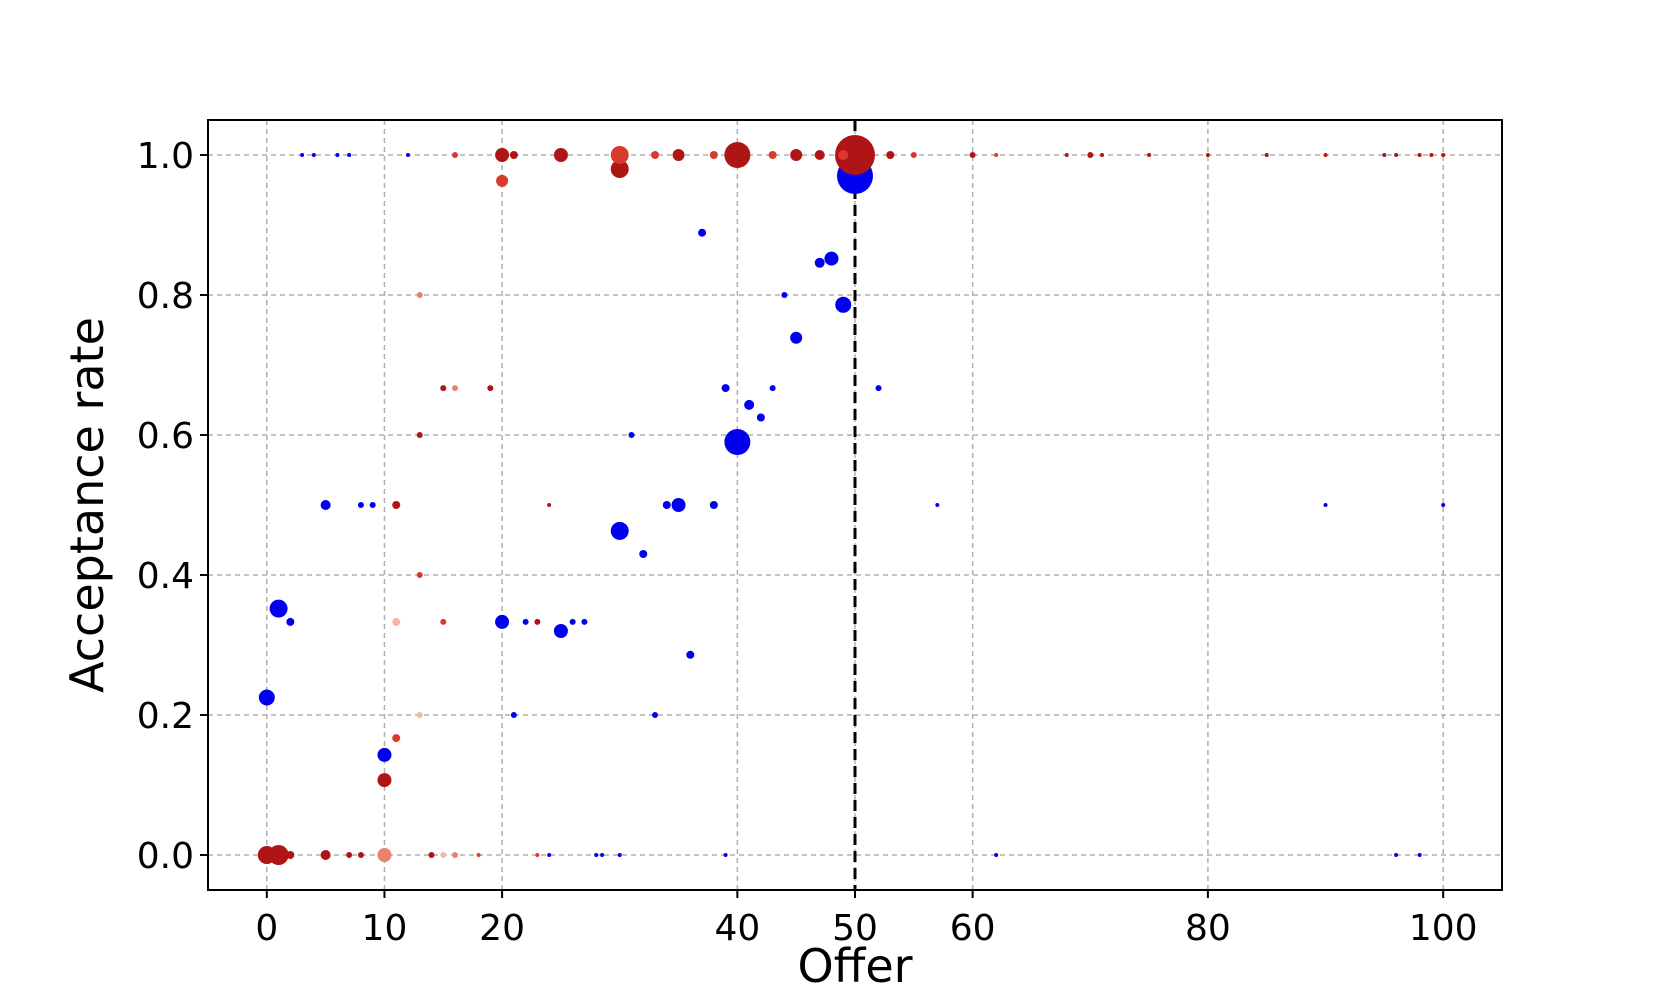  I want to click on y-axis-ticks: 0.0 0.2 0.4 0.6 0.8 1.0, so click(172, 506).